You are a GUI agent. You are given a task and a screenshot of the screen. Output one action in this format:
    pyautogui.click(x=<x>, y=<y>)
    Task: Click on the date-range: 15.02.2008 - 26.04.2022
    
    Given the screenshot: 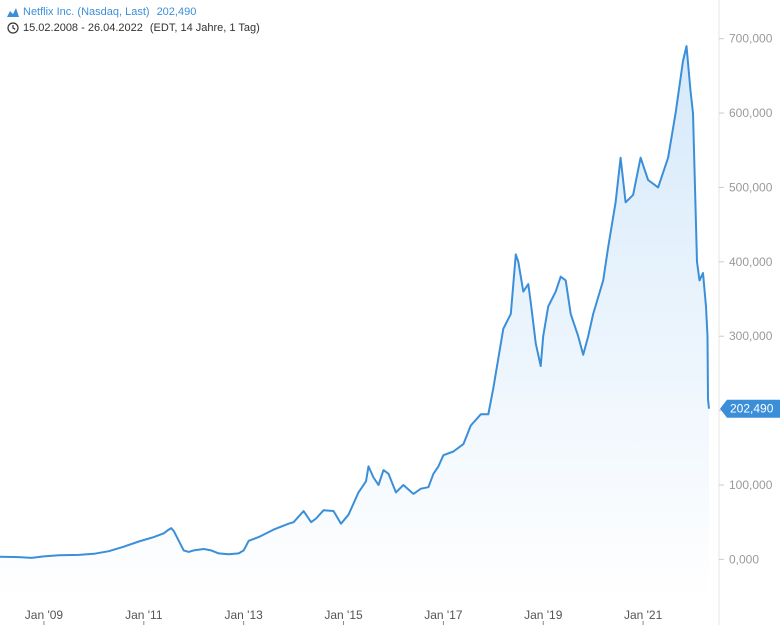 What is the action you would take?
    pyautogui.click(x=83, y=28)
    